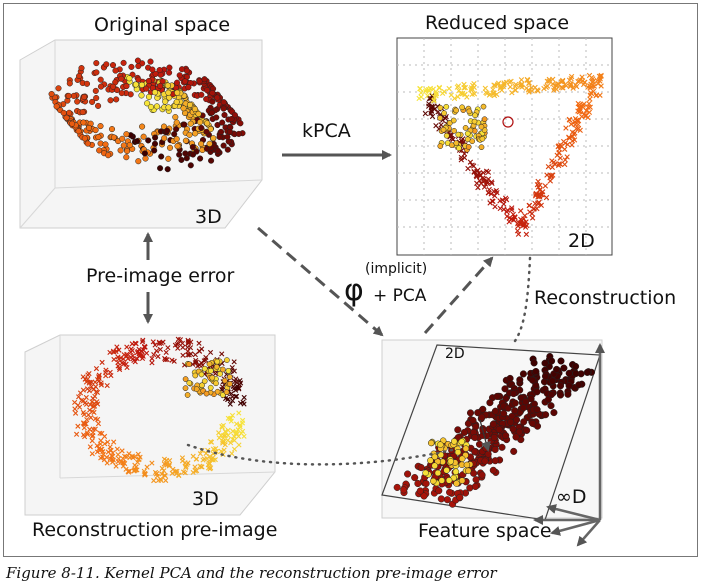  What do you see at coordinates (494, 430) in the screenshot?
I see `feature-space-points` at bounding box center [494, 430].